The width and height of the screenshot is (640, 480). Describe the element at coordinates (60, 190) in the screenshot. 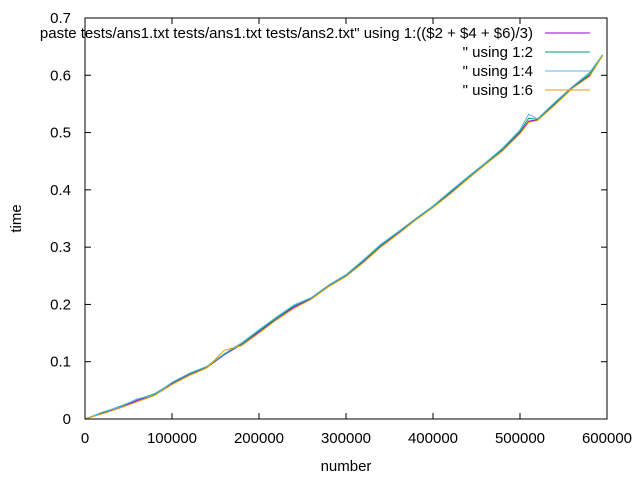

I see `y-tick-label: 0.4` at that location.